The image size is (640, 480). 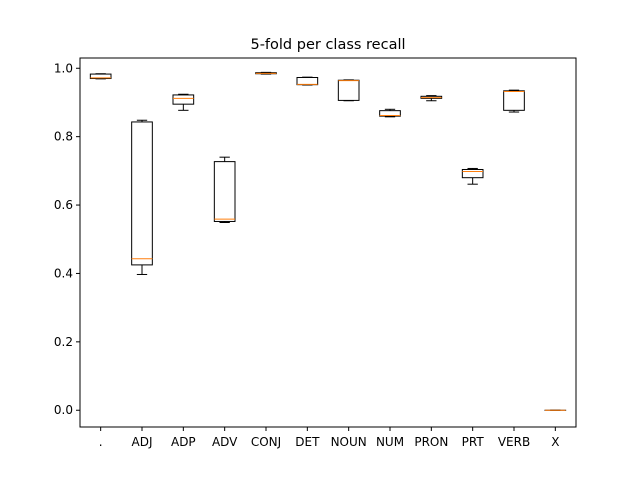 I want to click on y-tick-label: 1.0, so click(x=63, y=68).